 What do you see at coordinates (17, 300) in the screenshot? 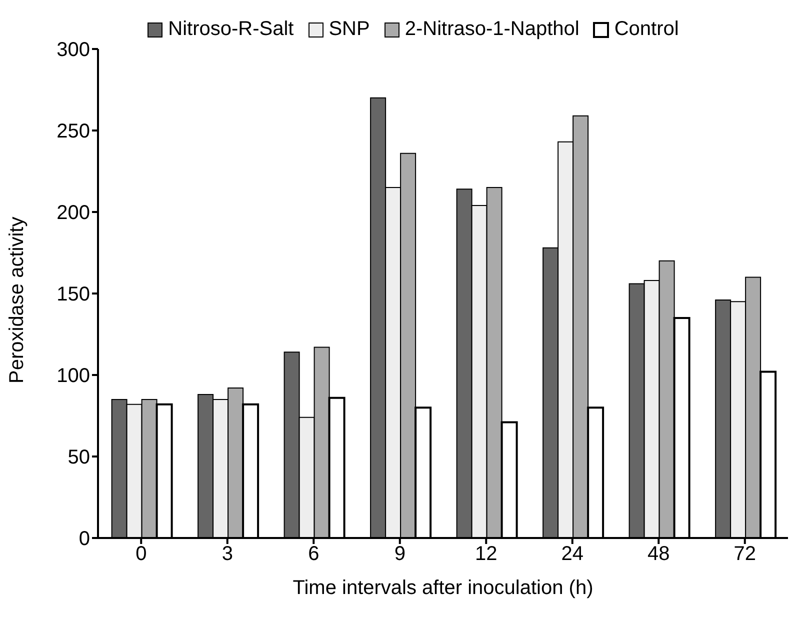
I see `y-axis-title: Peroxidase activity` at bounding box center [17, 300].